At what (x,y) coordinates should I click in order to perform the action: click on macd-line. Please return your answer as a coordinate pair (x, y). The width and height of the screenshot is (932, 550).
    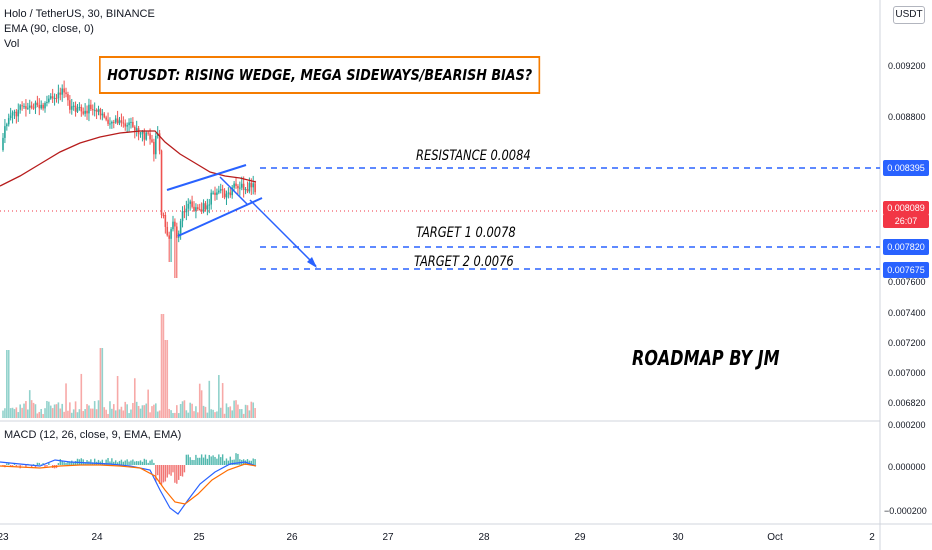
    Looking at the image, I should click on (128, 487).